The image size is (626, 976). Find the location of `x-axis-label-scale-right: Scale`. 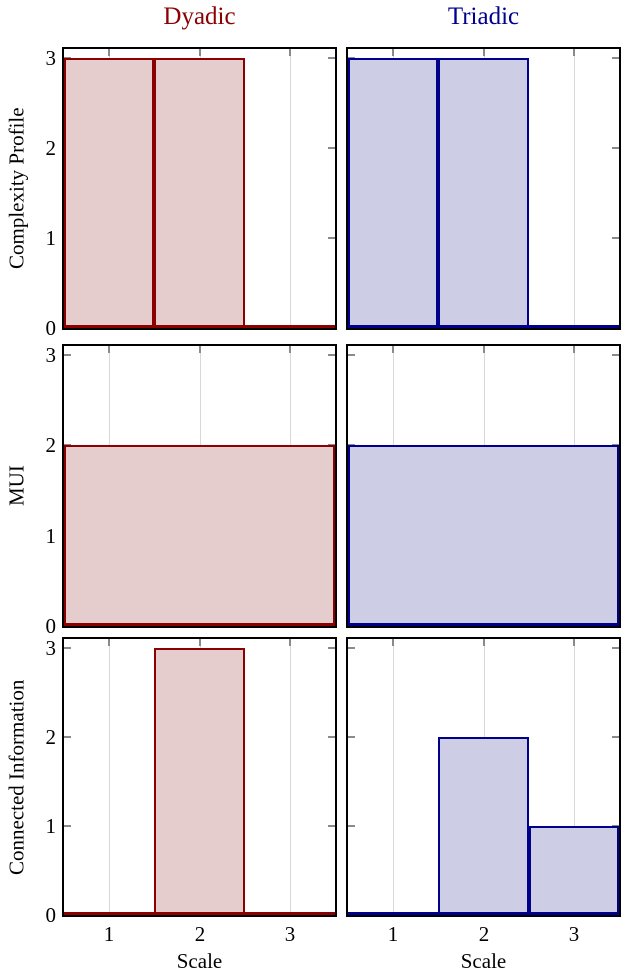

x-axis-label-scale-right: Scale is located at coordinates (483, 961).